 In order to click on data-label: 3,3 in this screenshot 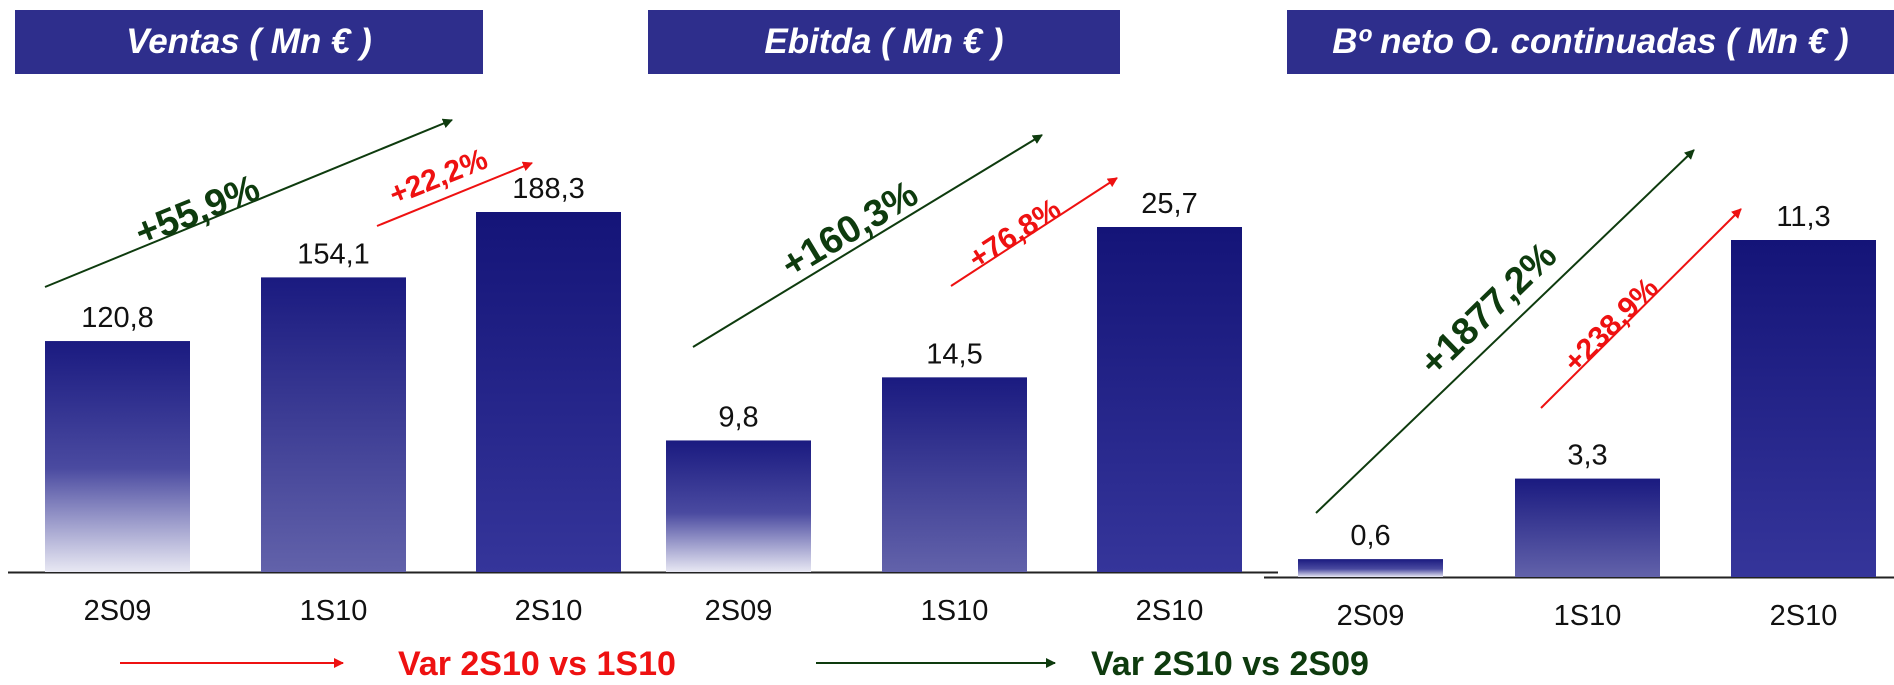, I will do `click(1587, 456)`.